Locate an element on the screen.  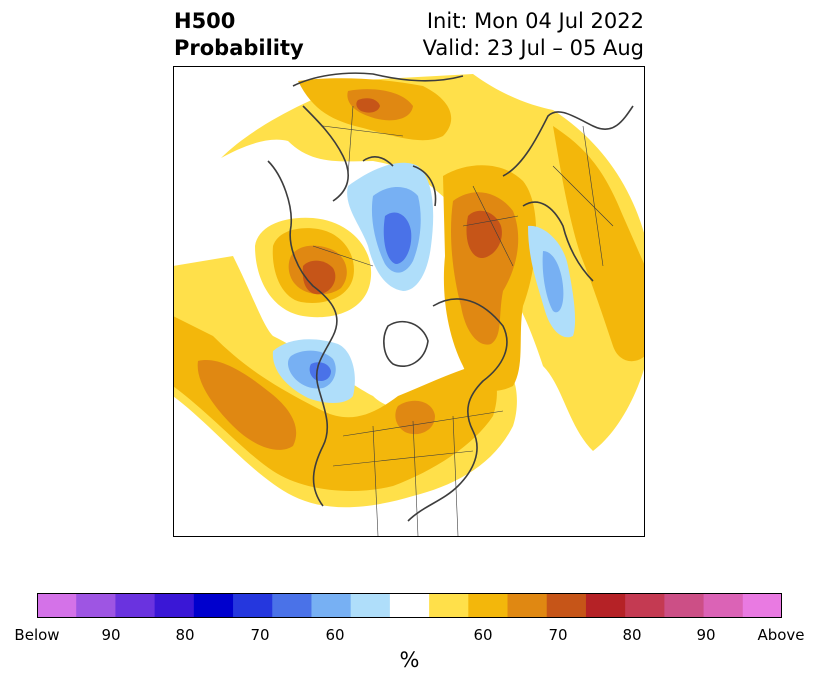
init-date: Init: Mon 04 Jul 2022 is located at coordinates (535, 21).